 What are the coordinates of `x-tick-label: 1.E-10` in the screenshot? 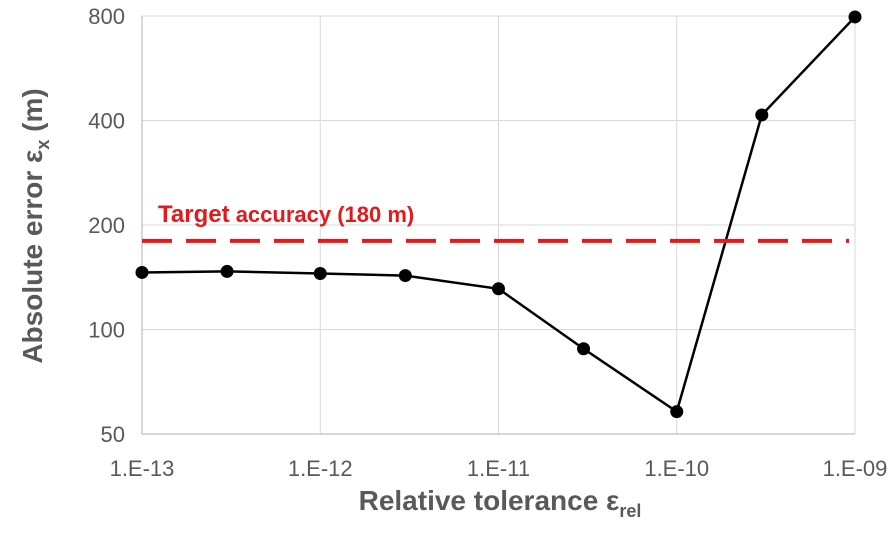 It's located at (676, 468).